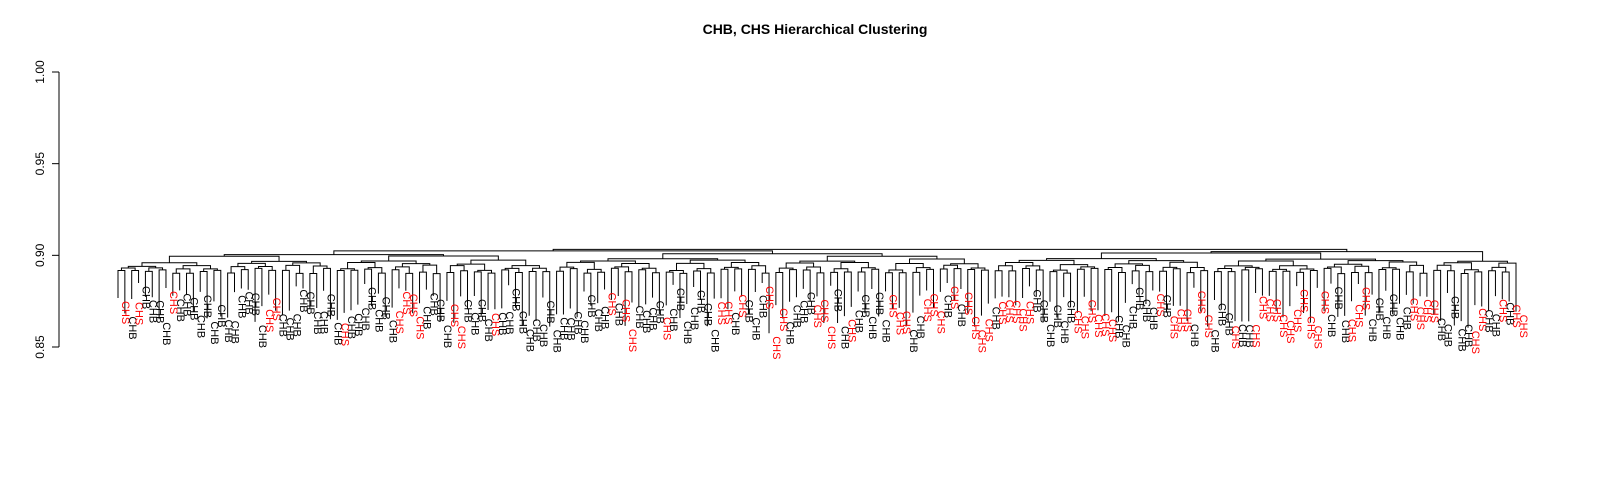 This screenshot has width=1600, height=480. Describe the element at coordinates (46, 209) in the screenshot. I see `y-axis: 0.85 0.90 0.95 1.00` at that location.